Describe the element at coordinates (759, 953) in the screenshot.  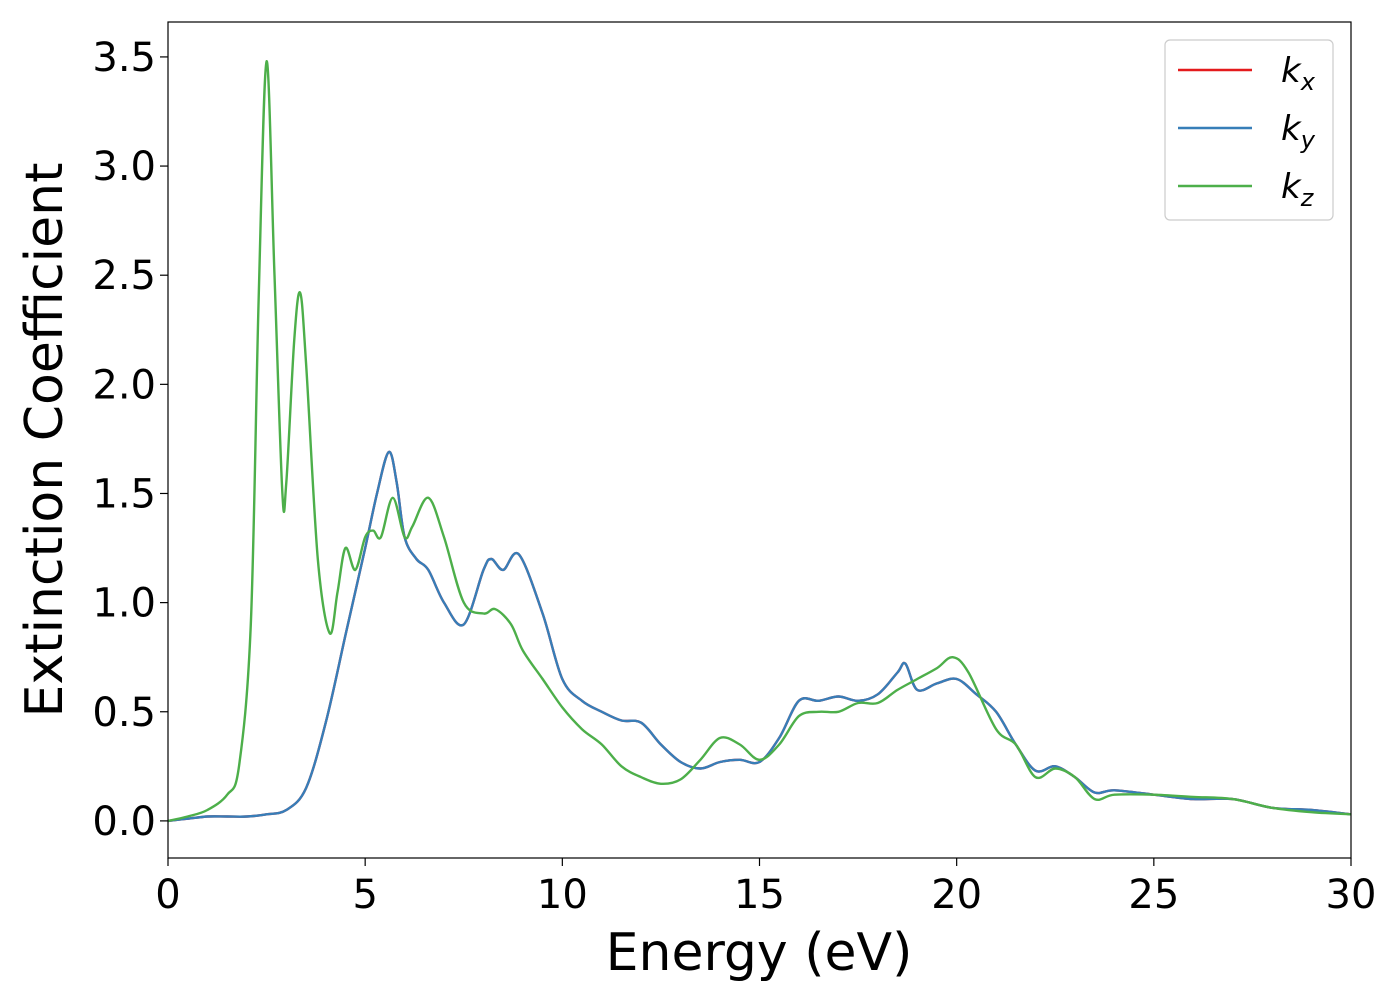
I see `x-axis-label: Energy (eV)` at that location.